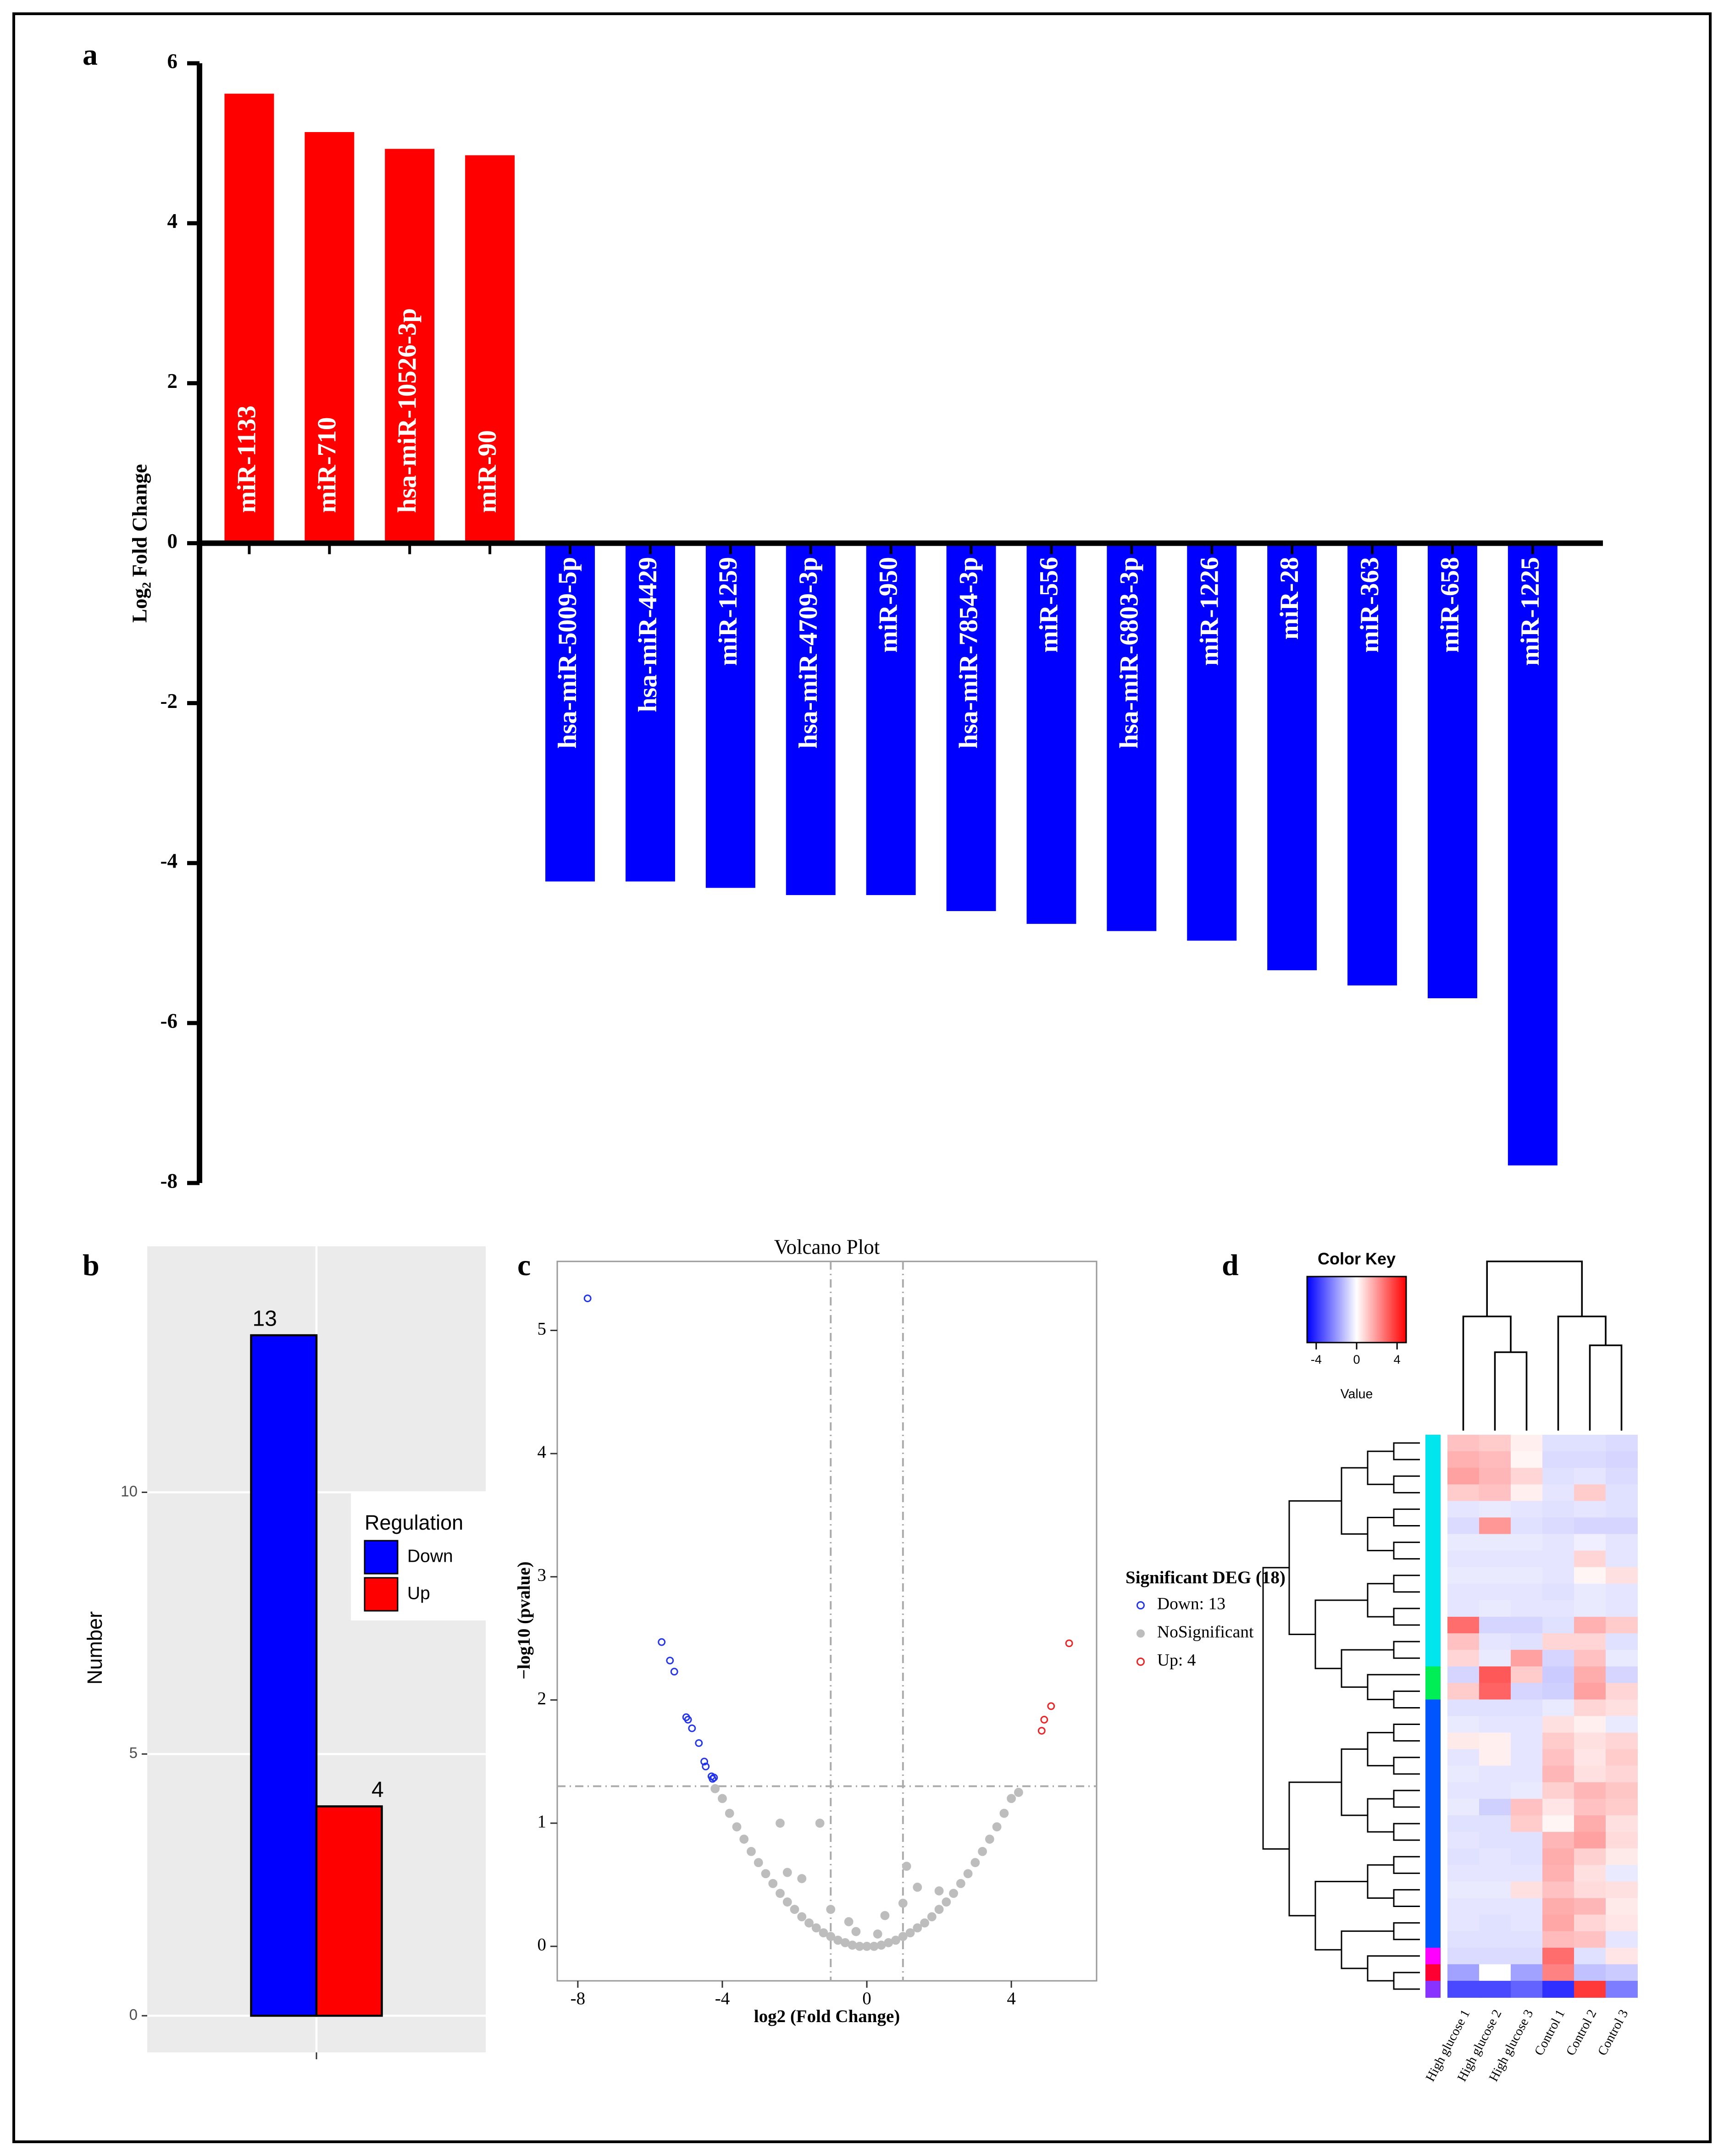 This screenshot has height=2156, width=1724. Describe the element at coordinates (1530, 611) in the screenshot. I see `bar-label: miR-1225` at that location.